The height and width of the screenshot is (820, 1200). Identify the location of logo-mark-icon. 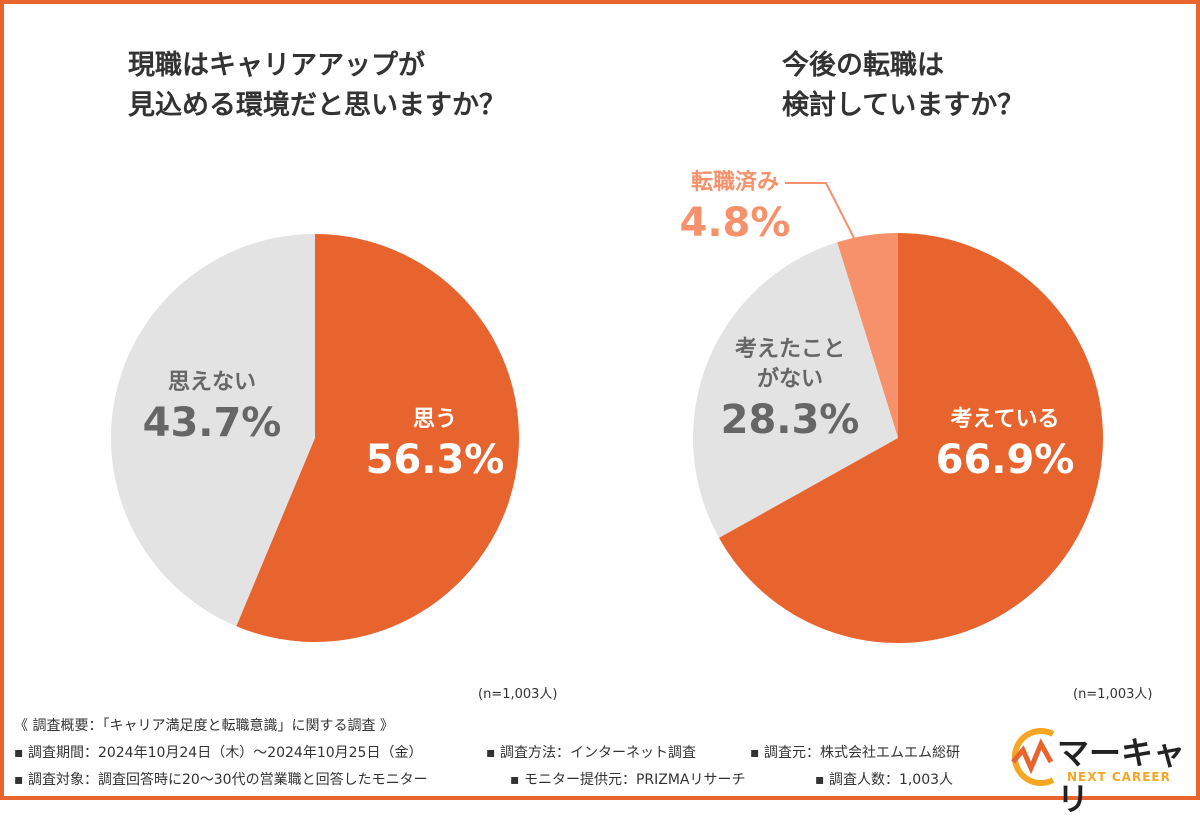
(1033, 757).